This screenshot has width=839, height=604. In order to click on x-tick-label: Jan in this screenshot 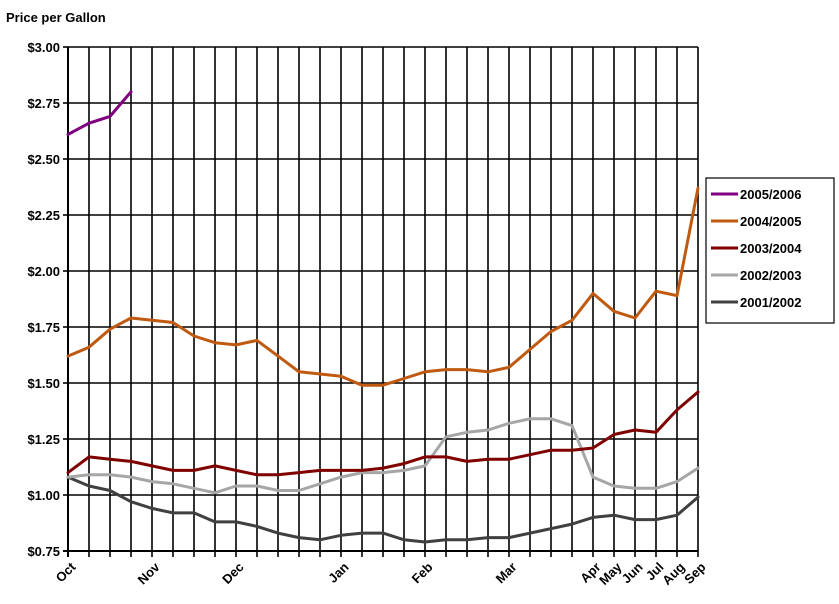, I will do `click(338, 572)`.